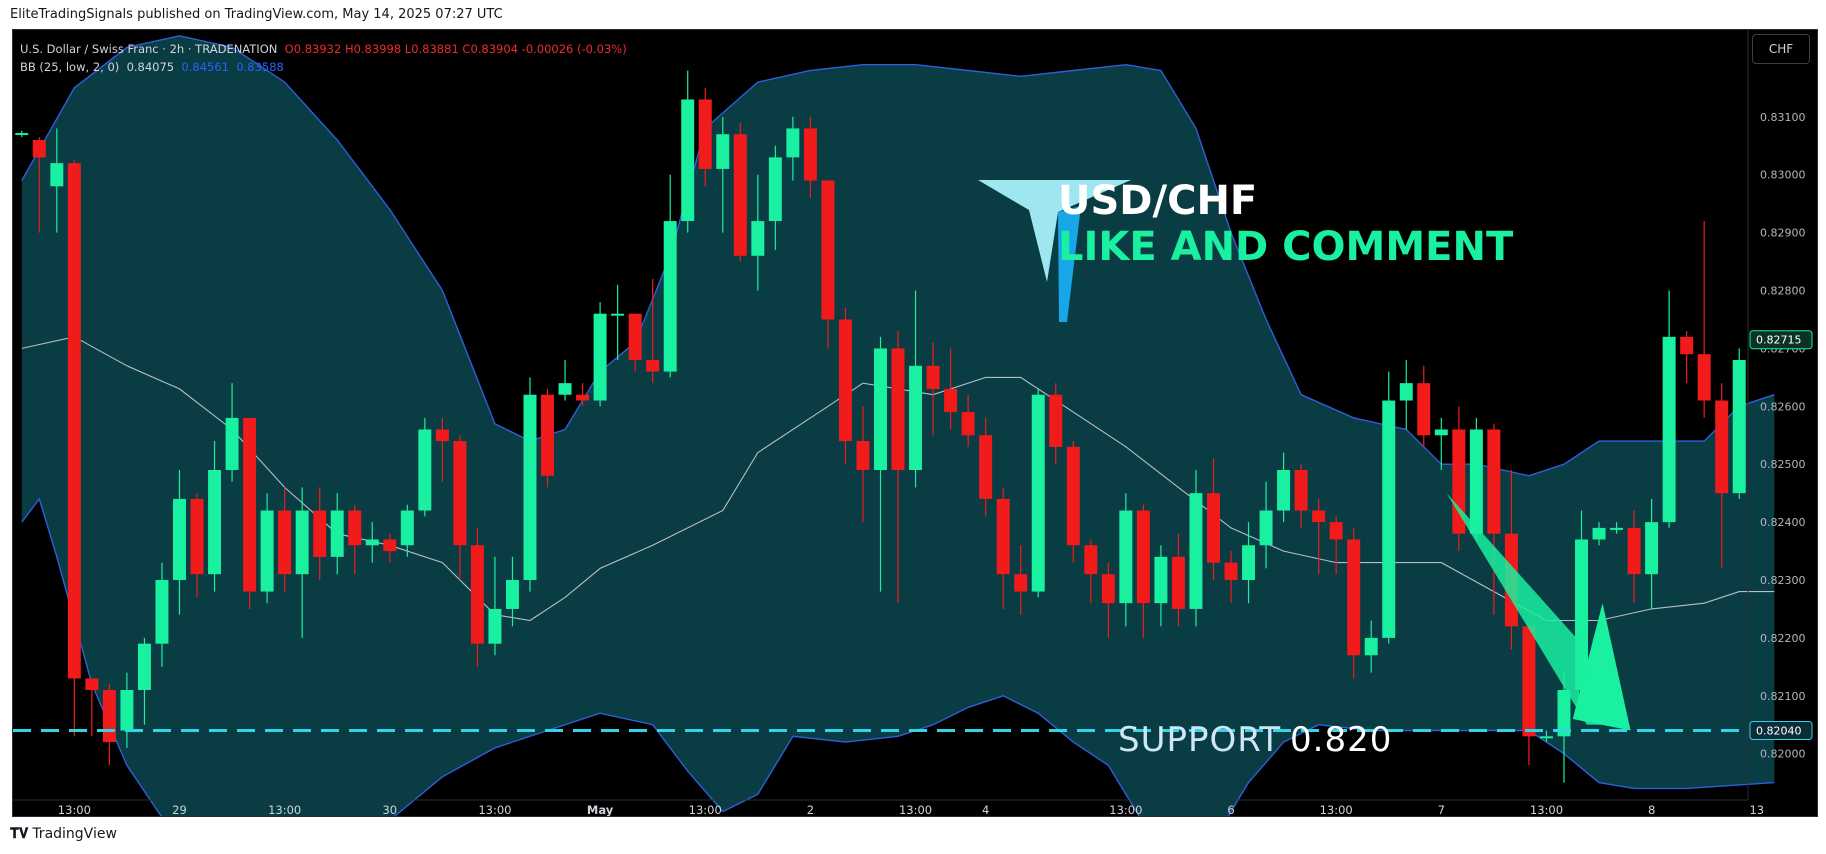 Image resolution: width=1826 pixels, height=854 pixels. I want to click on x-tick-label: 13, so click(1756, 809).